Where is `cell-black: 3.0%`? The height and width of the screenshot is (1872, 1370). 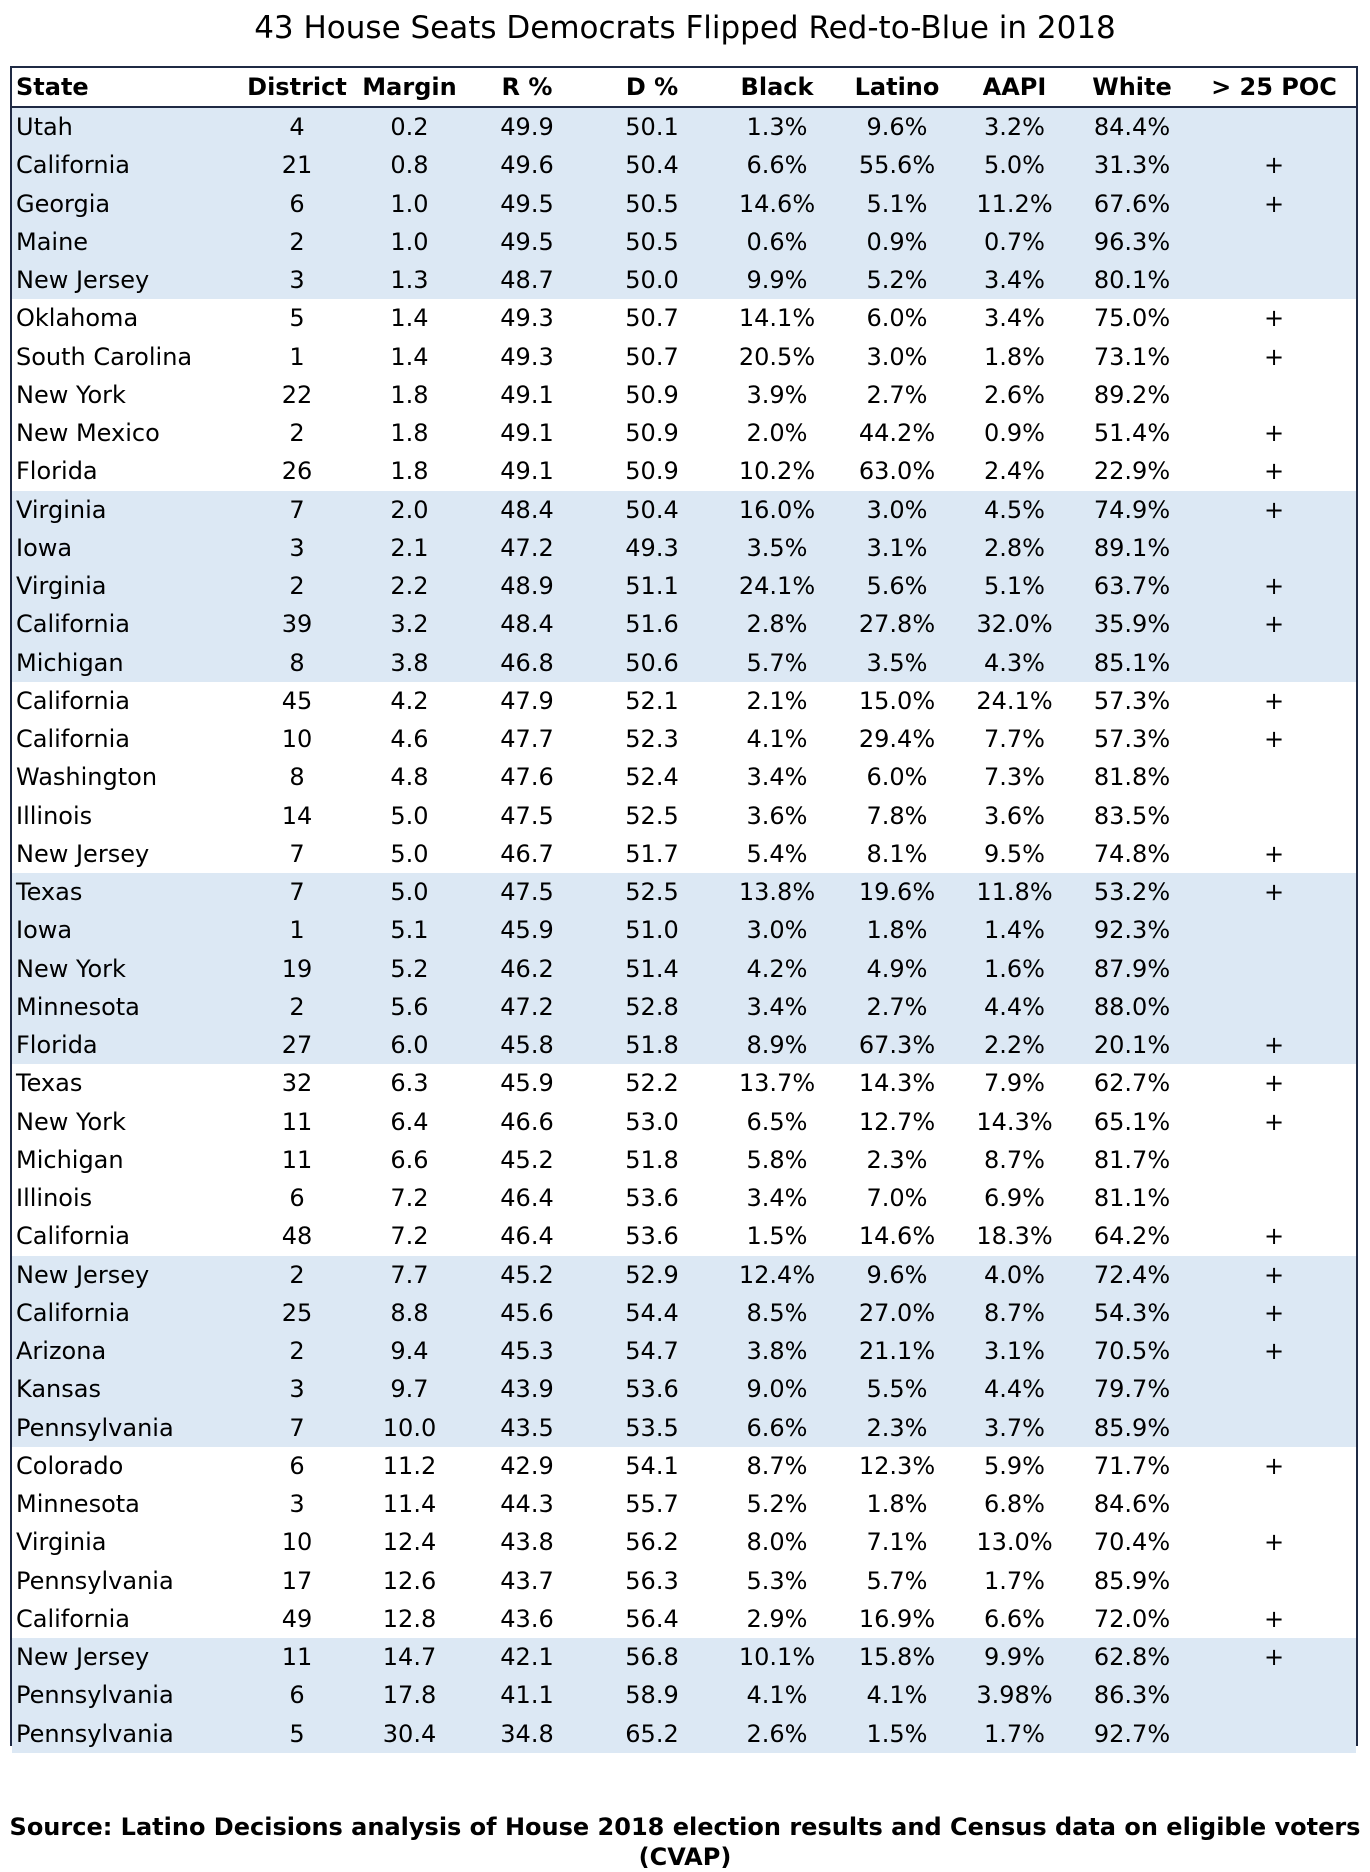 cell-black: 3.0% is located at coordinates (777, 930).